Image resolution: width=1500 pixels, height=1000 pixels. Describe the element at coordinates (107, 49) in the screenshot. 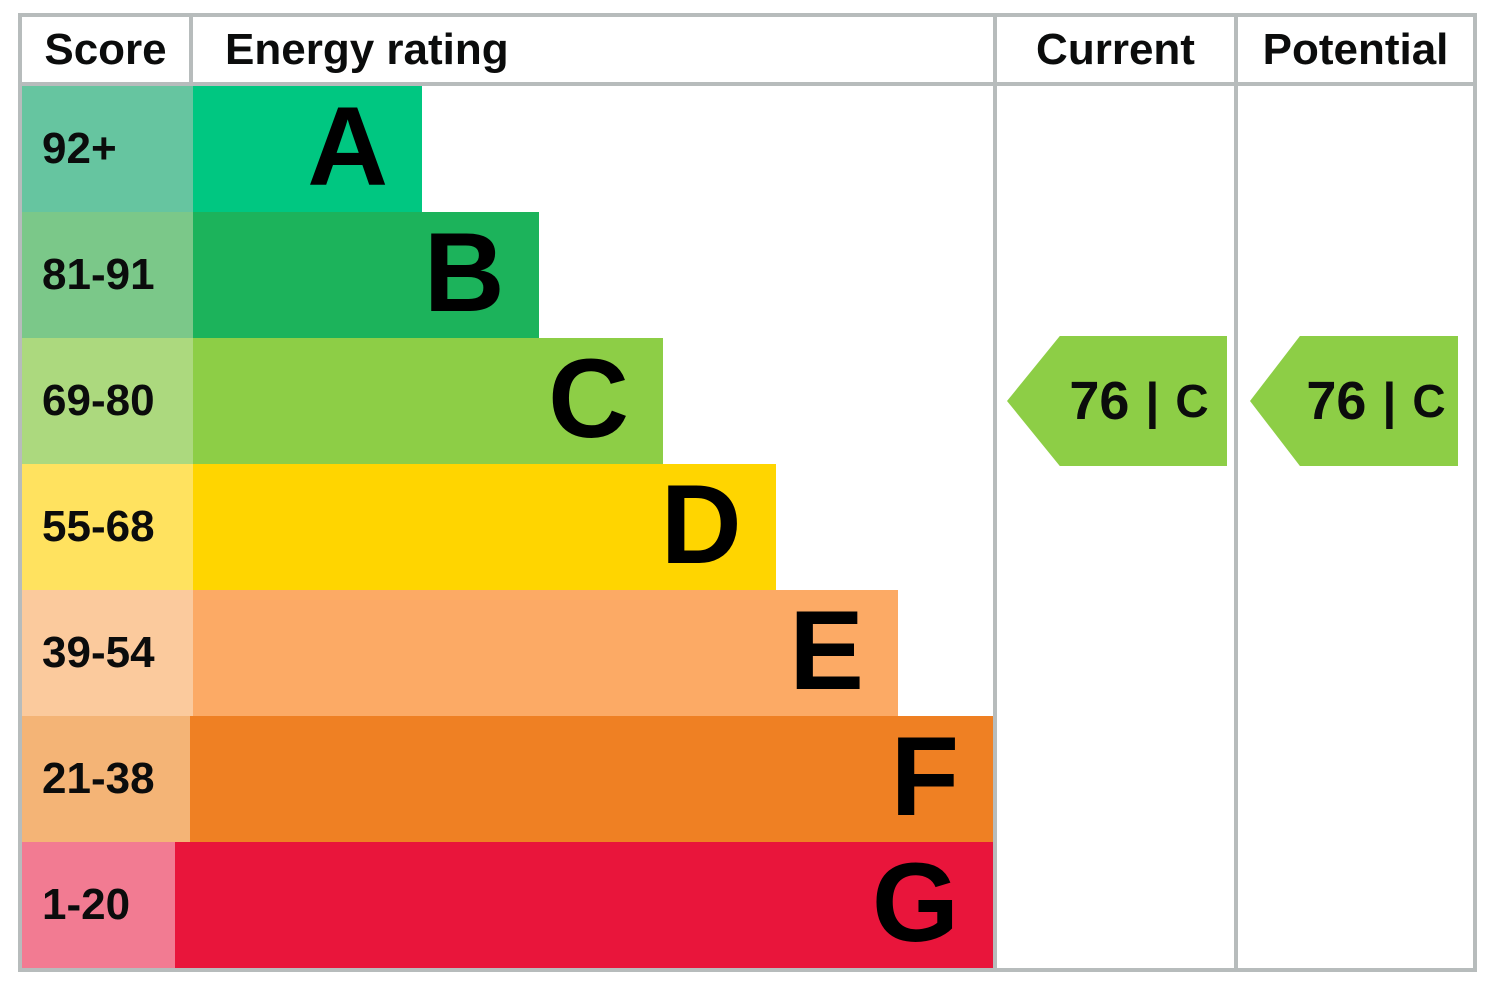

I see `score-column-header: Score` at that location.